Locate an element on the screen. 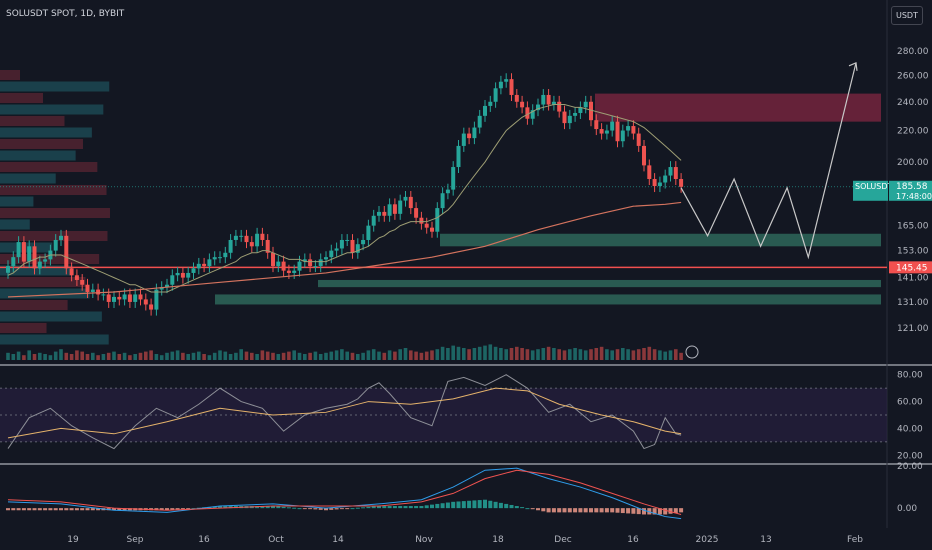 The height and width of the screenshot is (550, 932). macd-tick-label: 20.00 is located at coordinates (910, 467).